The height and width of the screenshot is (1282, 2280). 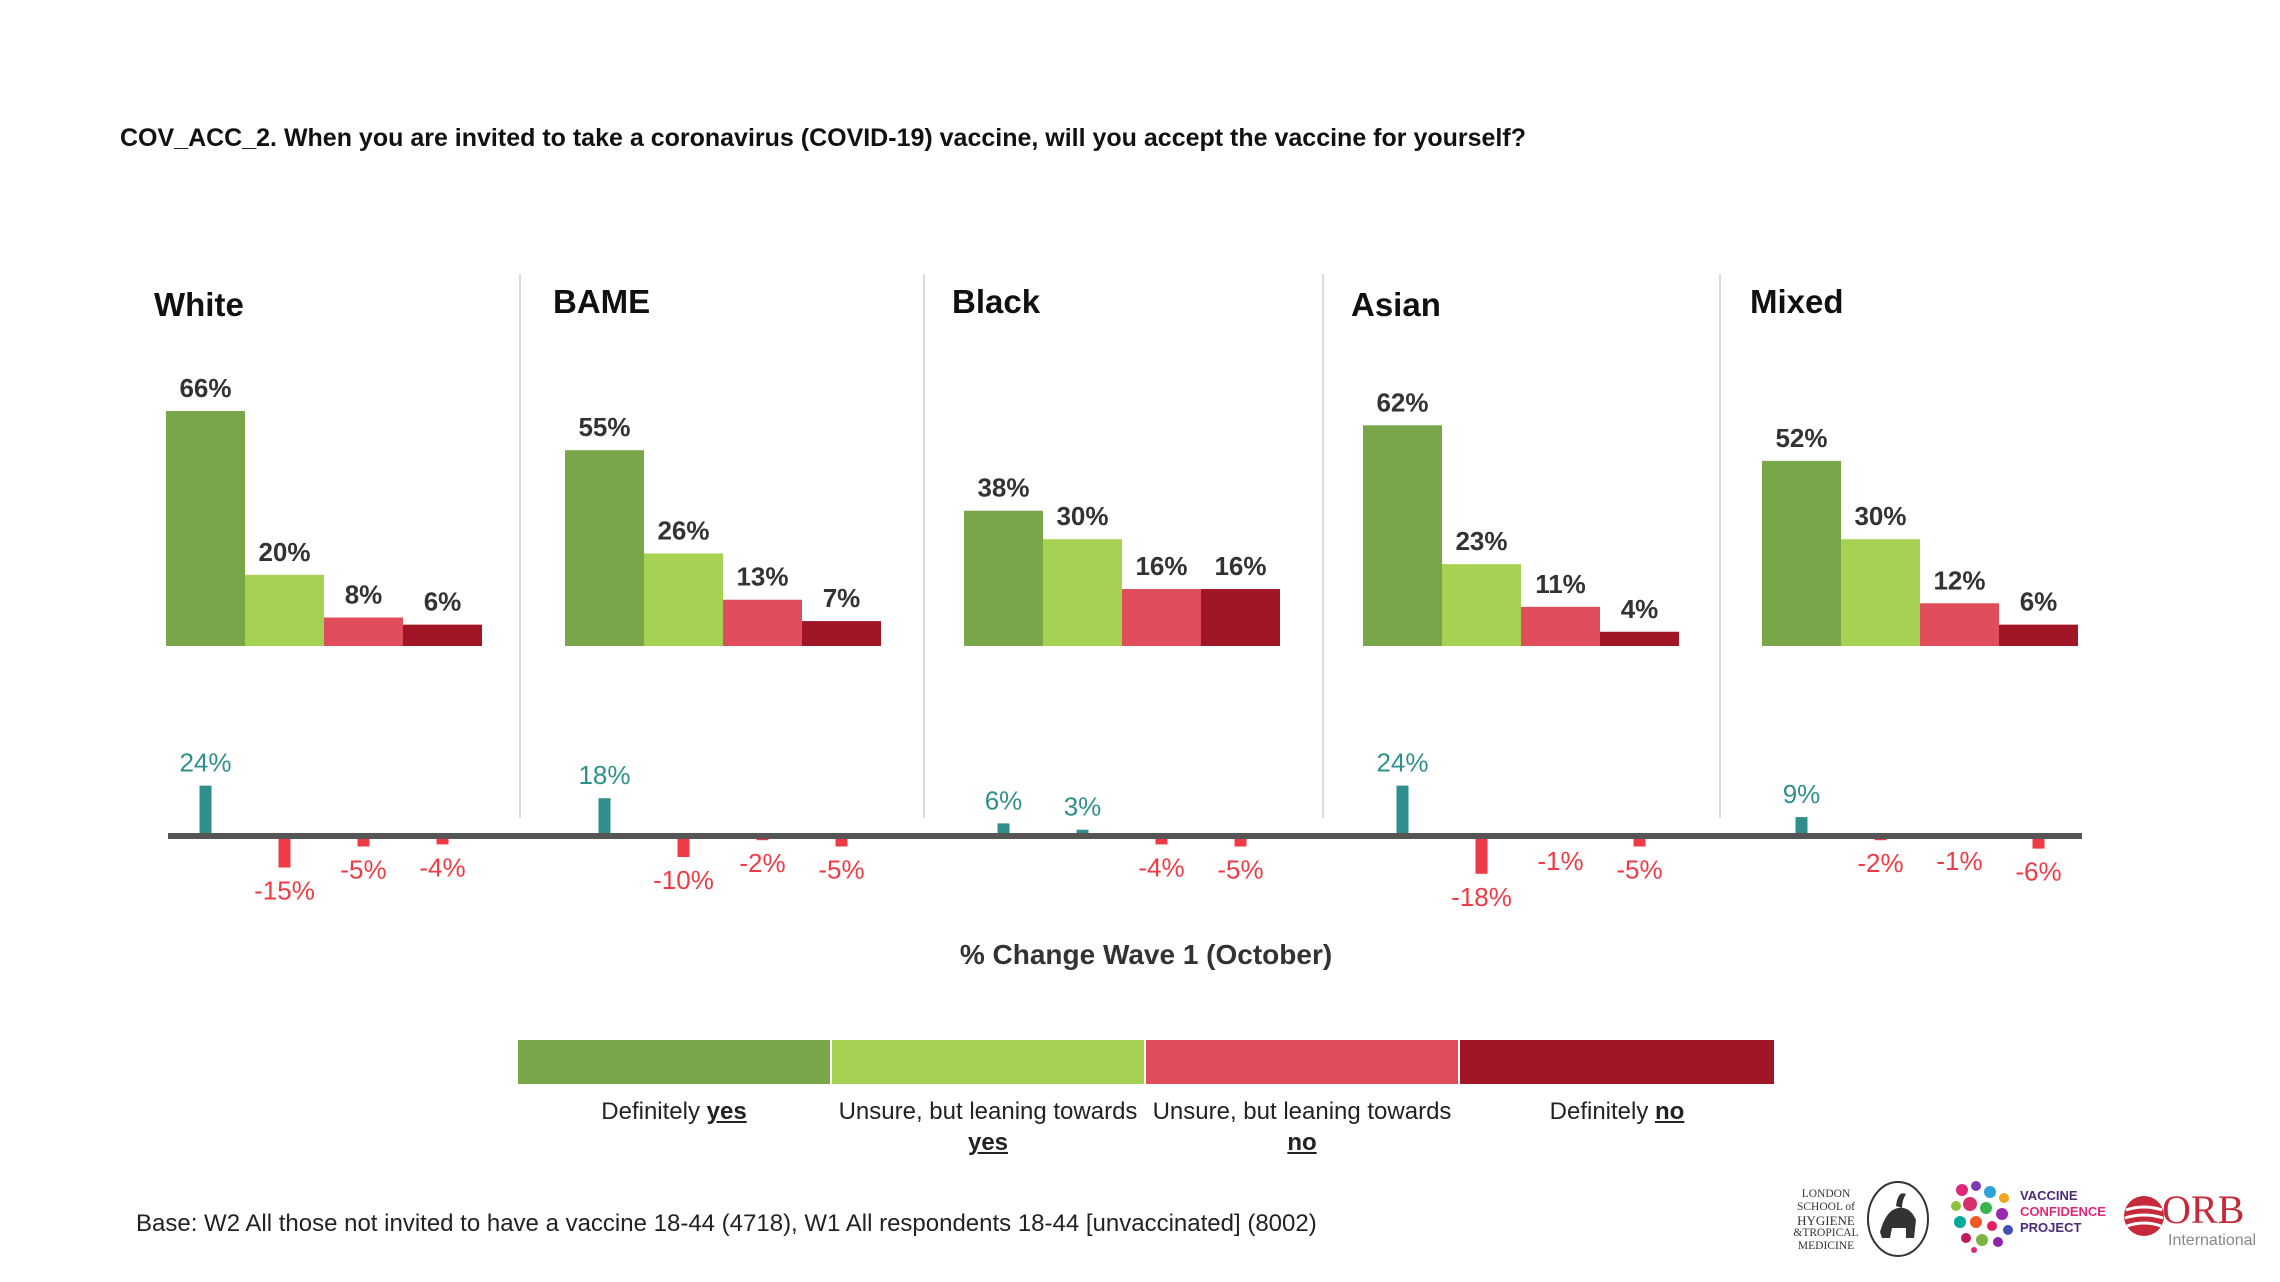 I want to click on legend-label-def-no: Definitely no, so click(x=1617, y=1111).